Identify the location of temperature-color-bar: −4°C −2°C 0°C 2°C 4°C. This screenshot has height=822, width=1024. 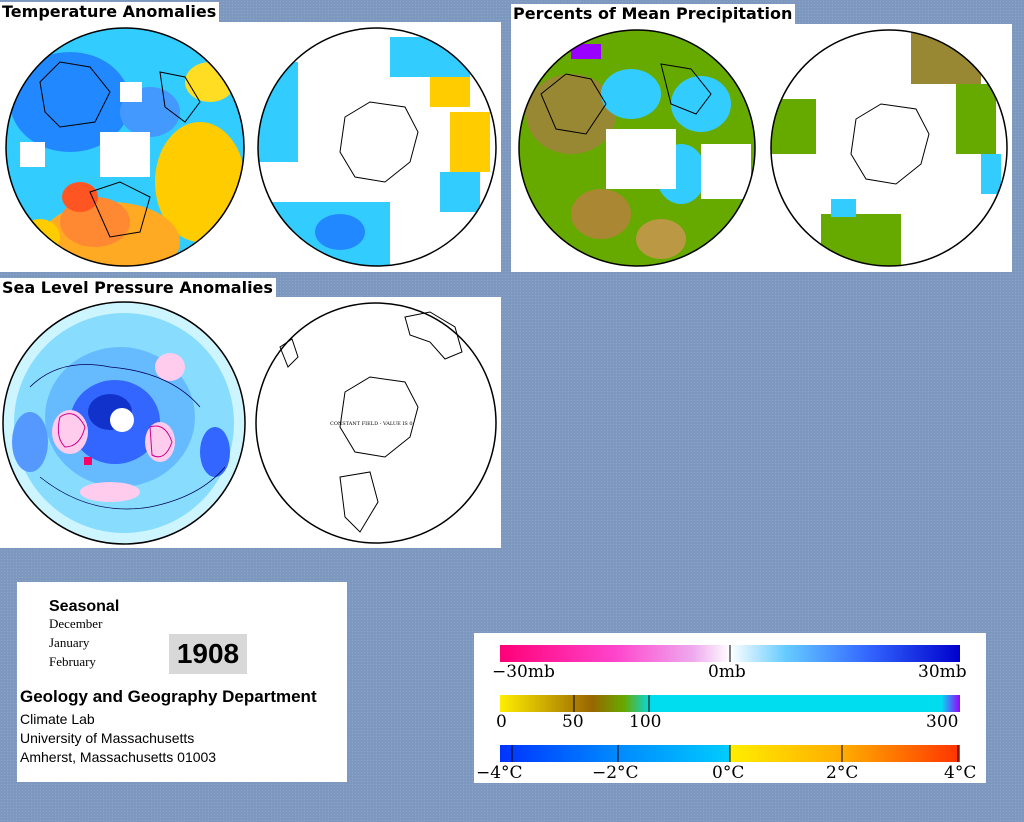
(726, 764).